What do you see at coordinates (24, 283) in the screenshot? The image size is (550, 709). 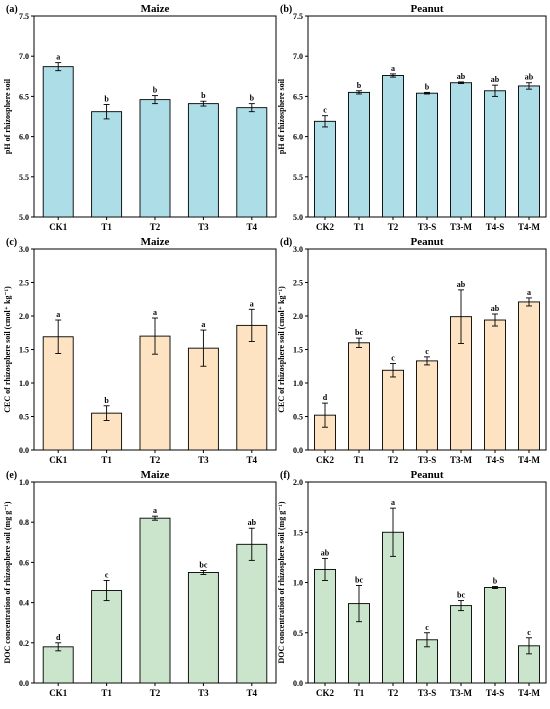 I see `y-tick-label: 2.5` at bounding box center [24, 283].